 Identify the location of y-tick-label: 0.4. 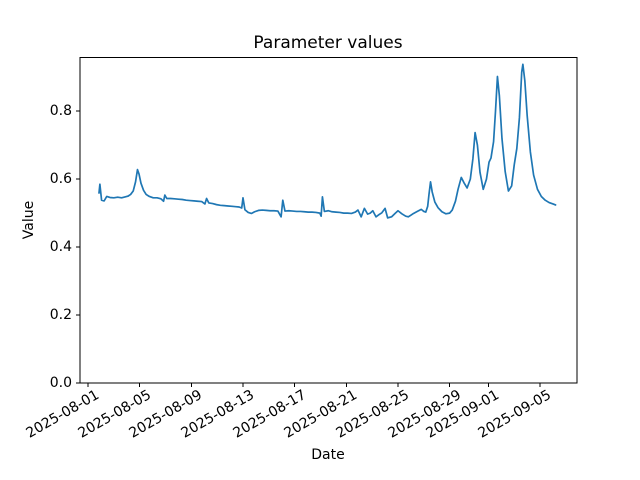
(60, 247).